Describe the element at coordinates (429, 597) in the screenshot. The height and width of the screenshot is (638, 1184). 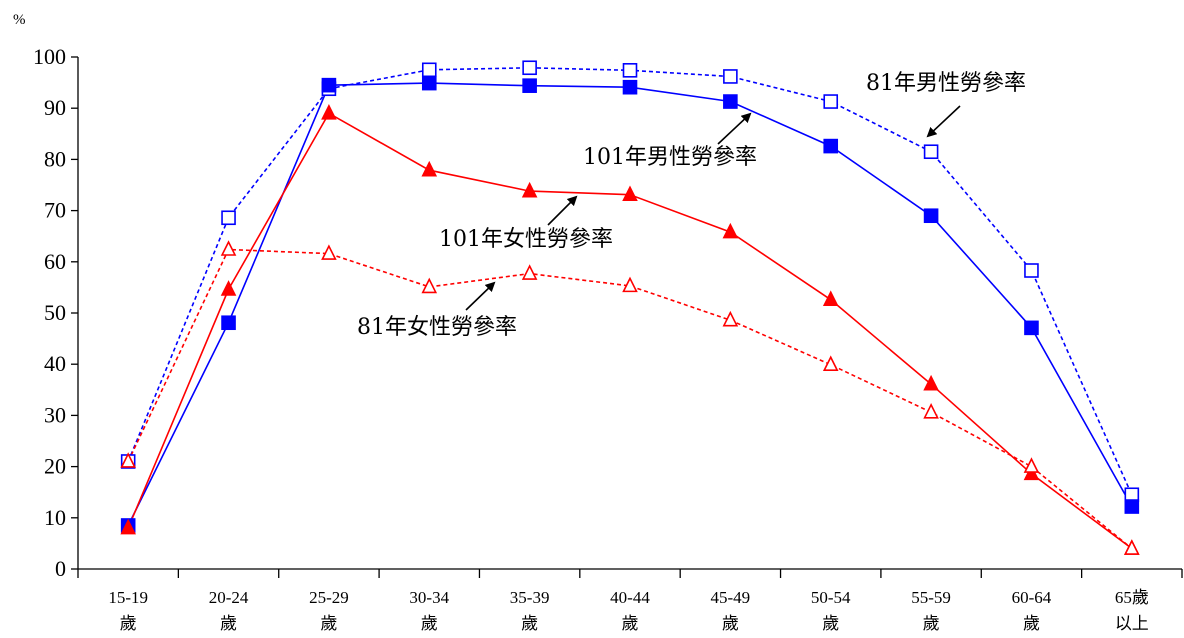
I see `x-tick-label: 30-34` at that location.